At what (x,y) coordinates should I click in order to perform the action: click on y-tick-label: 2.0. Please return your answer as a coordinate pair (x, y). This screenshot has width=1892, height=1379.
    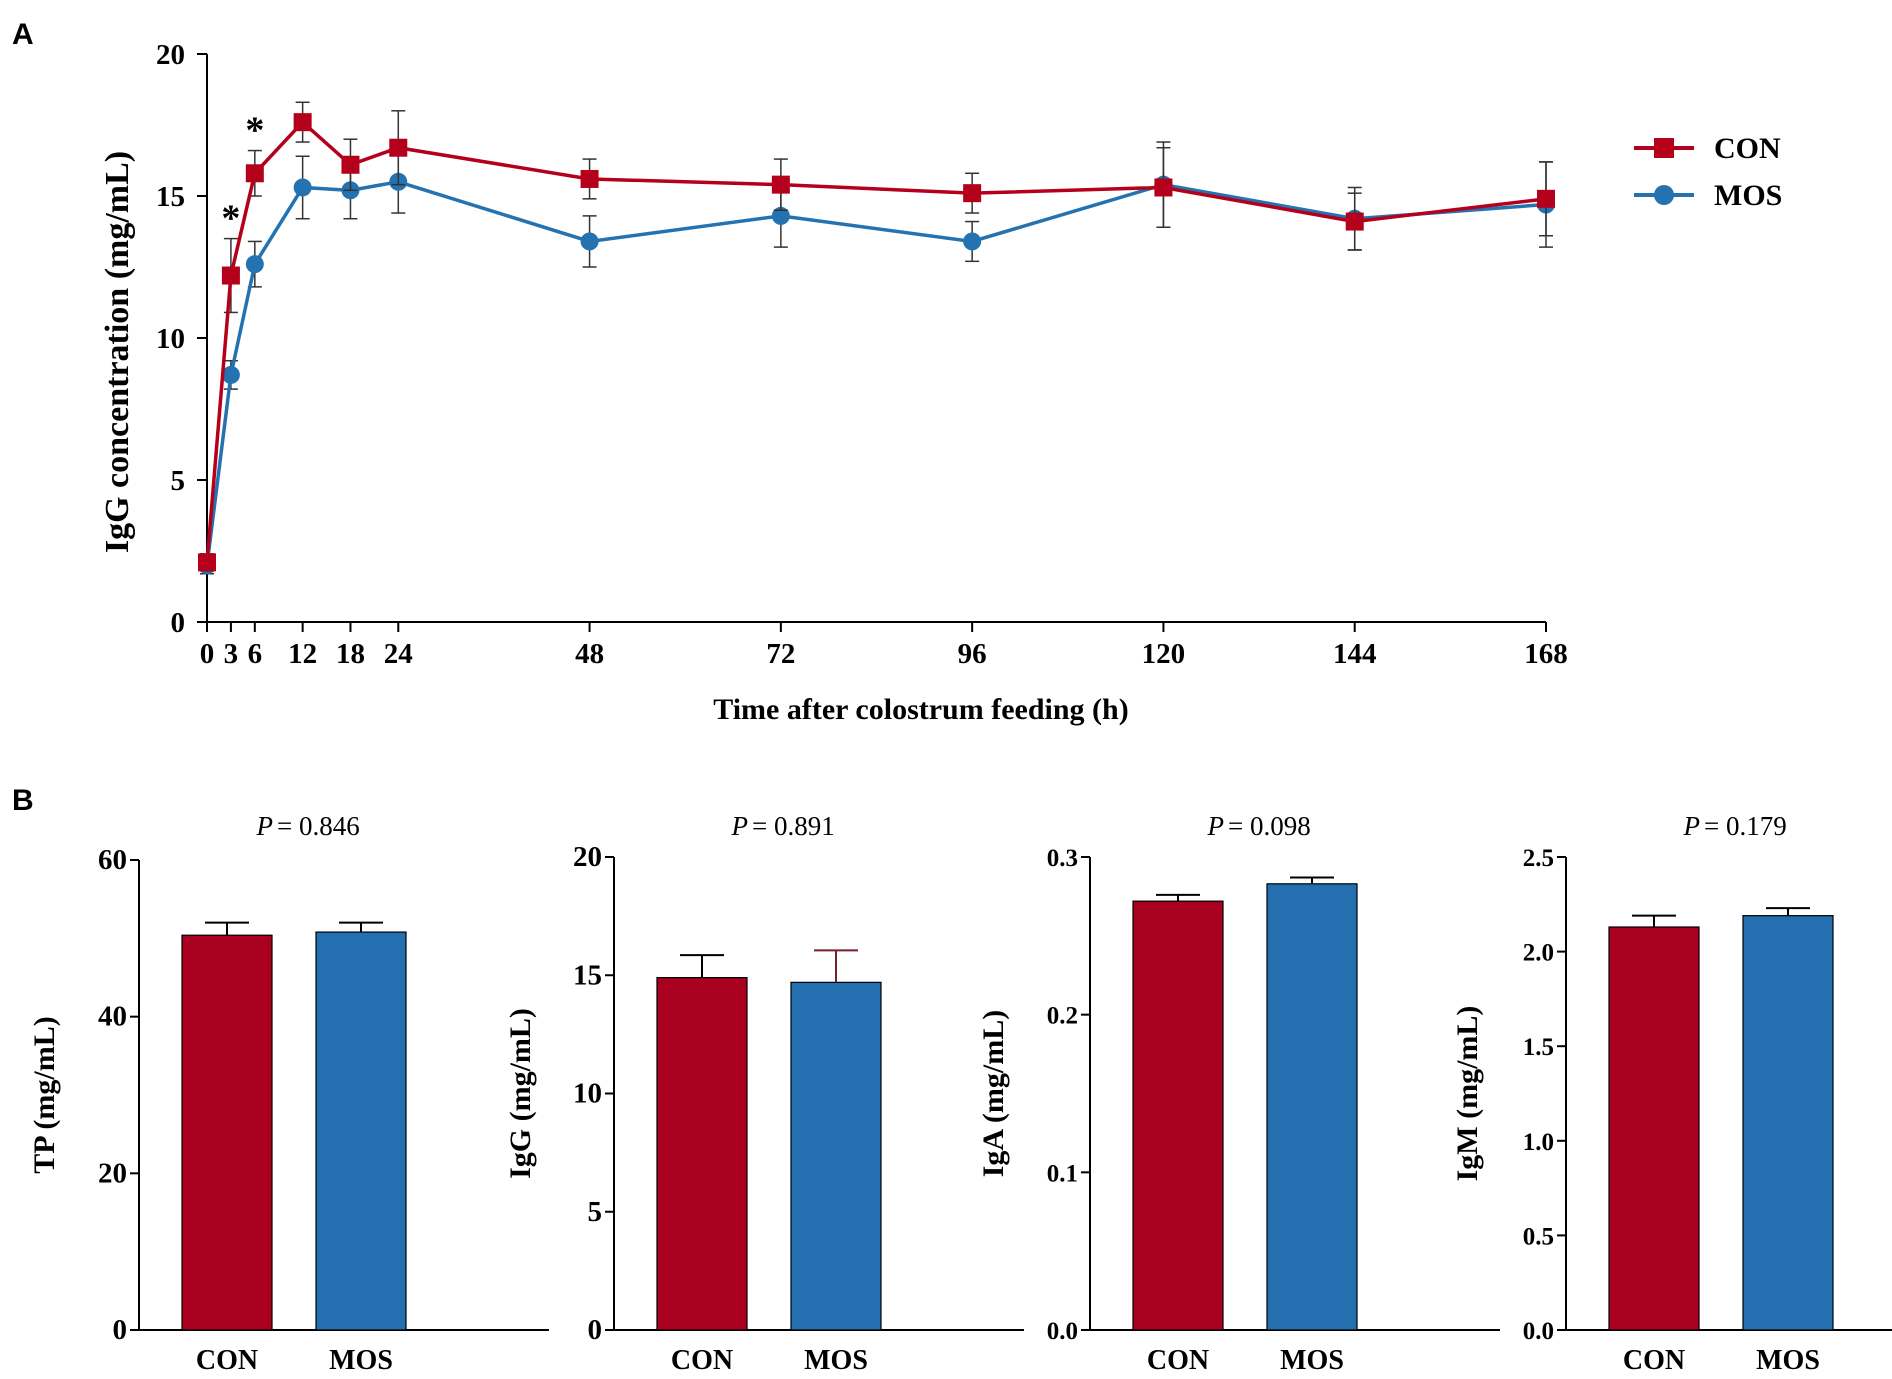
    Looking at the image, I should click on (1538, 953).